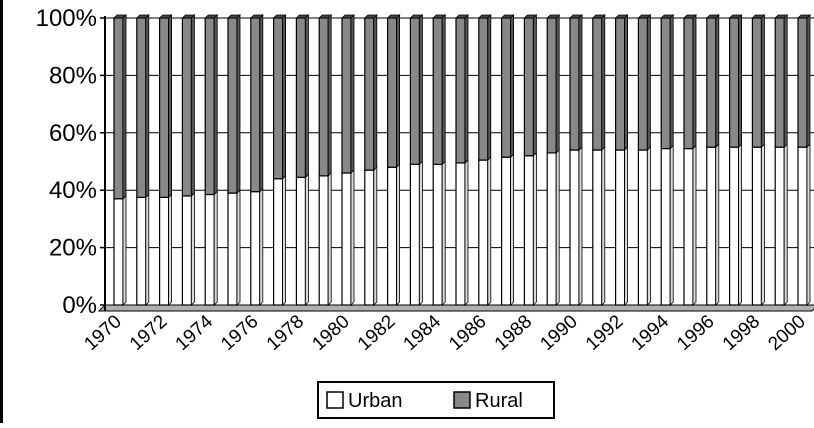  Describe the element at coordinates (690, 16) in the screenshot. I see `bar-top-1995` at that location.